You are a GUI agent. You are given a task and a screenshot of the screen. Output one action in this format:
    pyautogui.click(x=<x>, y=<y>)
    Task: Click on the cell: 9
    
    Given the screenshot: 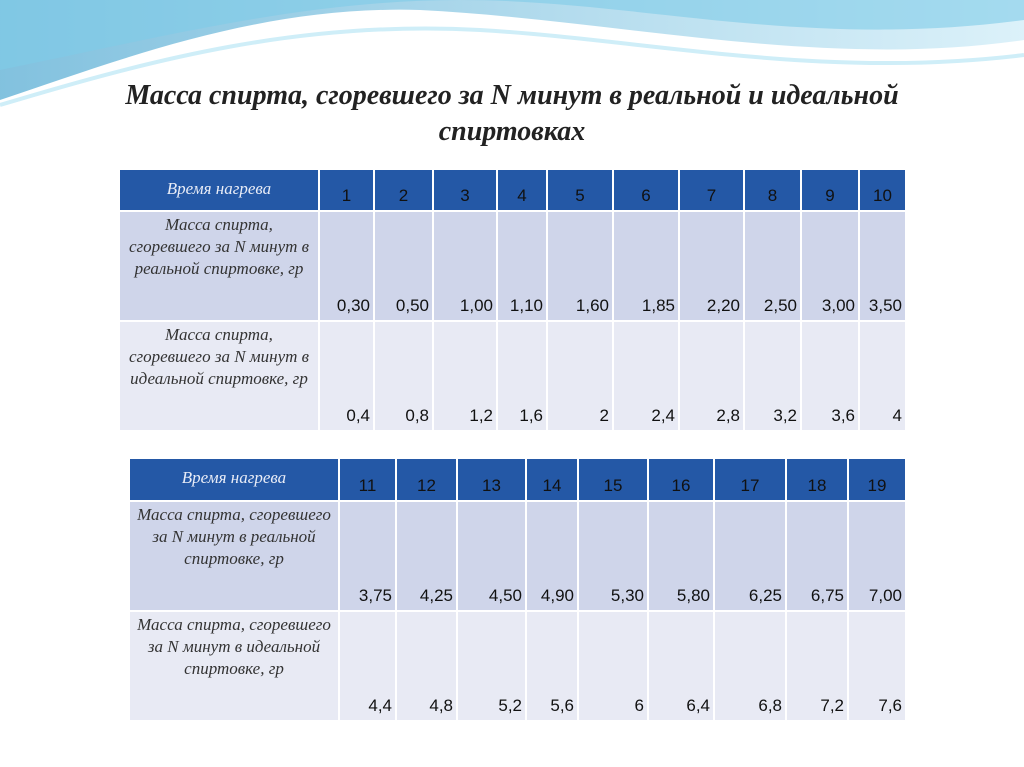 What is the action you would take?
    pyautogui.click(x=830, y=190)
    